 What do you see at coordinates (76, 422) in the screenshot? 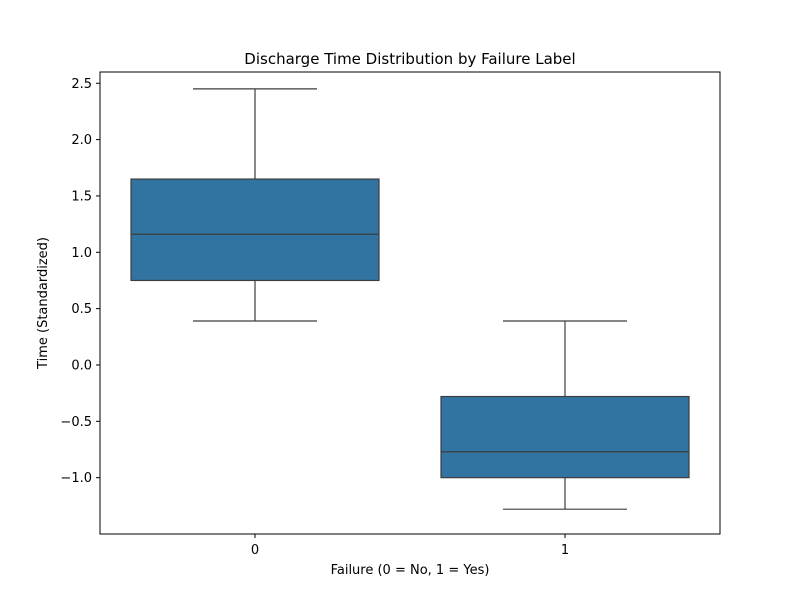
I see `y-tick-label: −0.5` at bounding box center [76, 422].